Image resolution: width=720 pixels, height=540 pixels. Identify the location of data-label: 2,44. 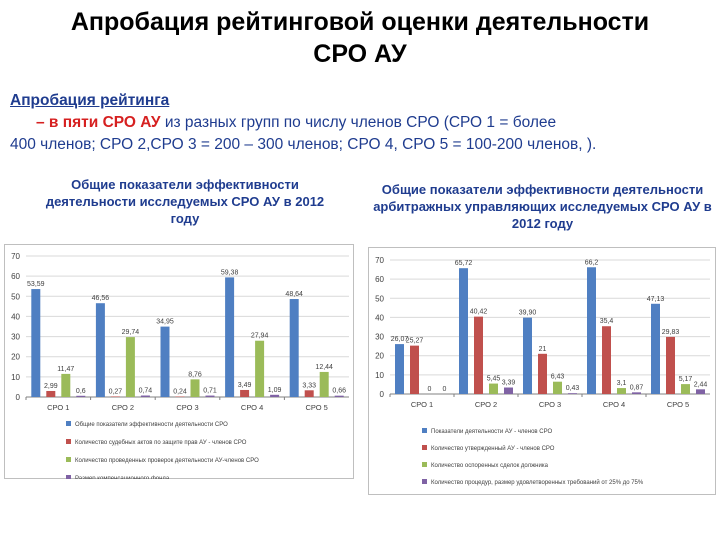
(701, 384).